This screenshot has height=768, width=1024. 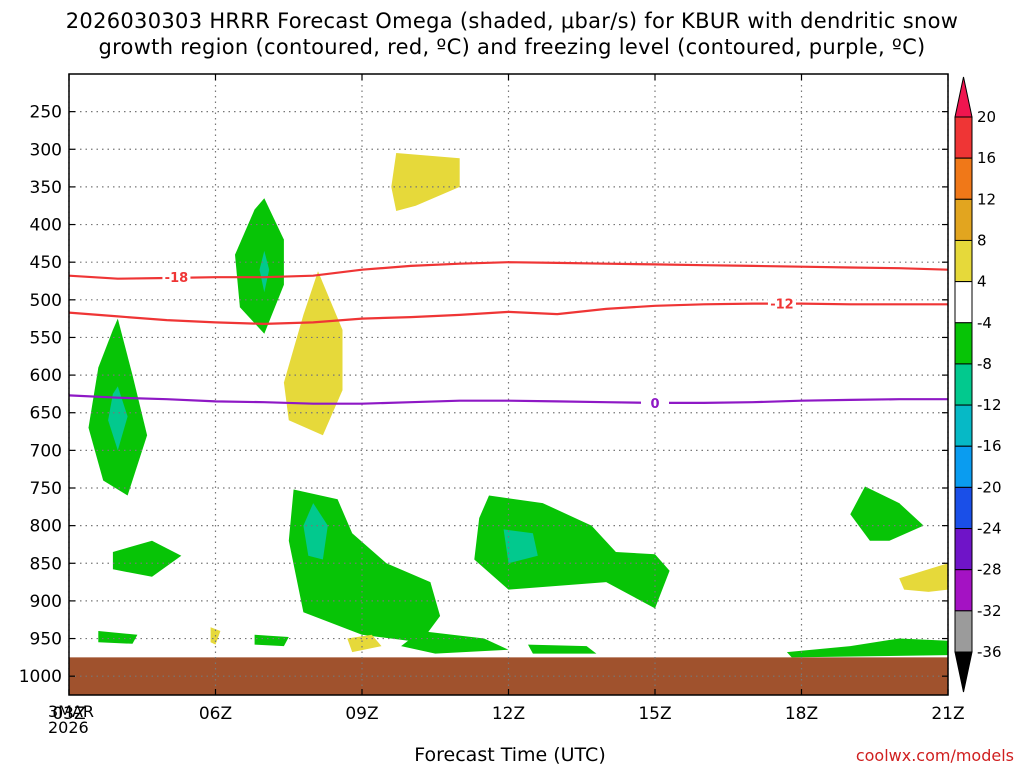 I want to click on y-tick-label-900: 900, so click(x=46, y=602).